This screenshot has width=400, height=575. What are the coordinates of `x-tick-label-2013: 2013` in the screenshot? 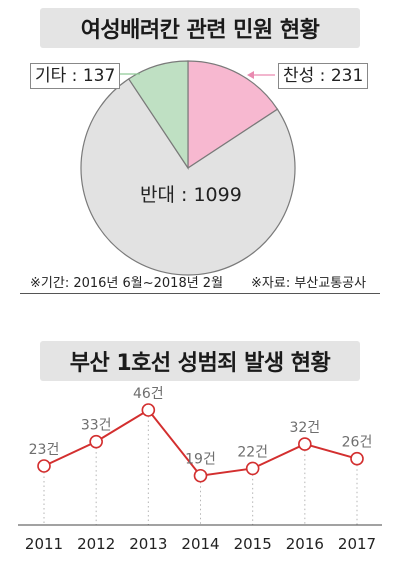 It's located at (148, 544).